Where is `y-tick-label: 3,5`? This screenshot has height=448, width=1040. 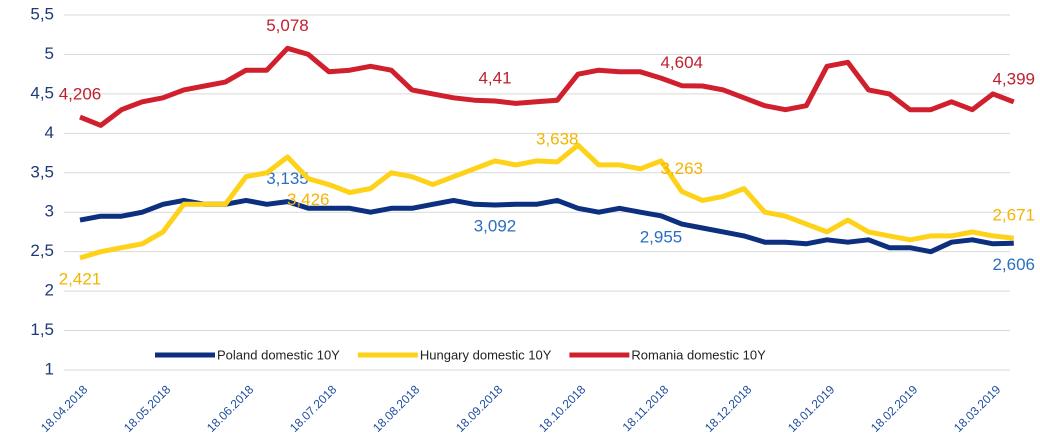
y-tick-label: 3,5 is located at coordinates (42, 171).